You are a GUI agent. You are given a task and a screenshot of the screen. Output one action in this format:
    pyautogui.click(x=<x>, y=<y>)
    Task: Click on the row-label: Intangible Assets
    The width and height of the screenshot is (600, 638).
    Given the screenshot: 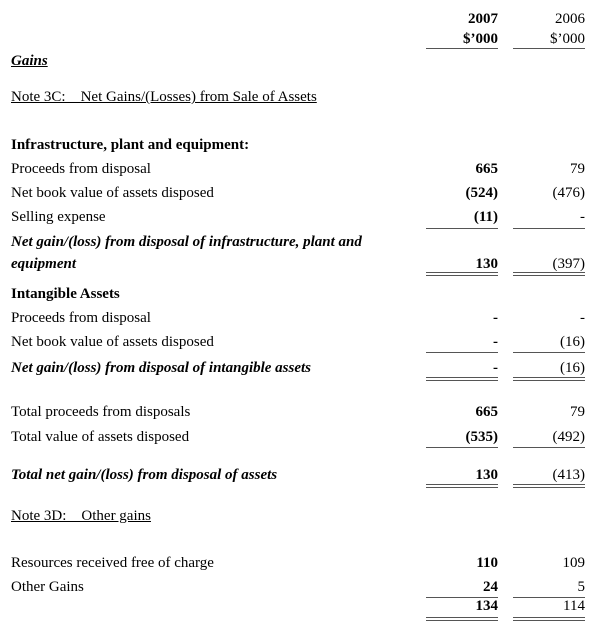 What is the action you would take?
    pyautogui.click(x=65, y=294)
    